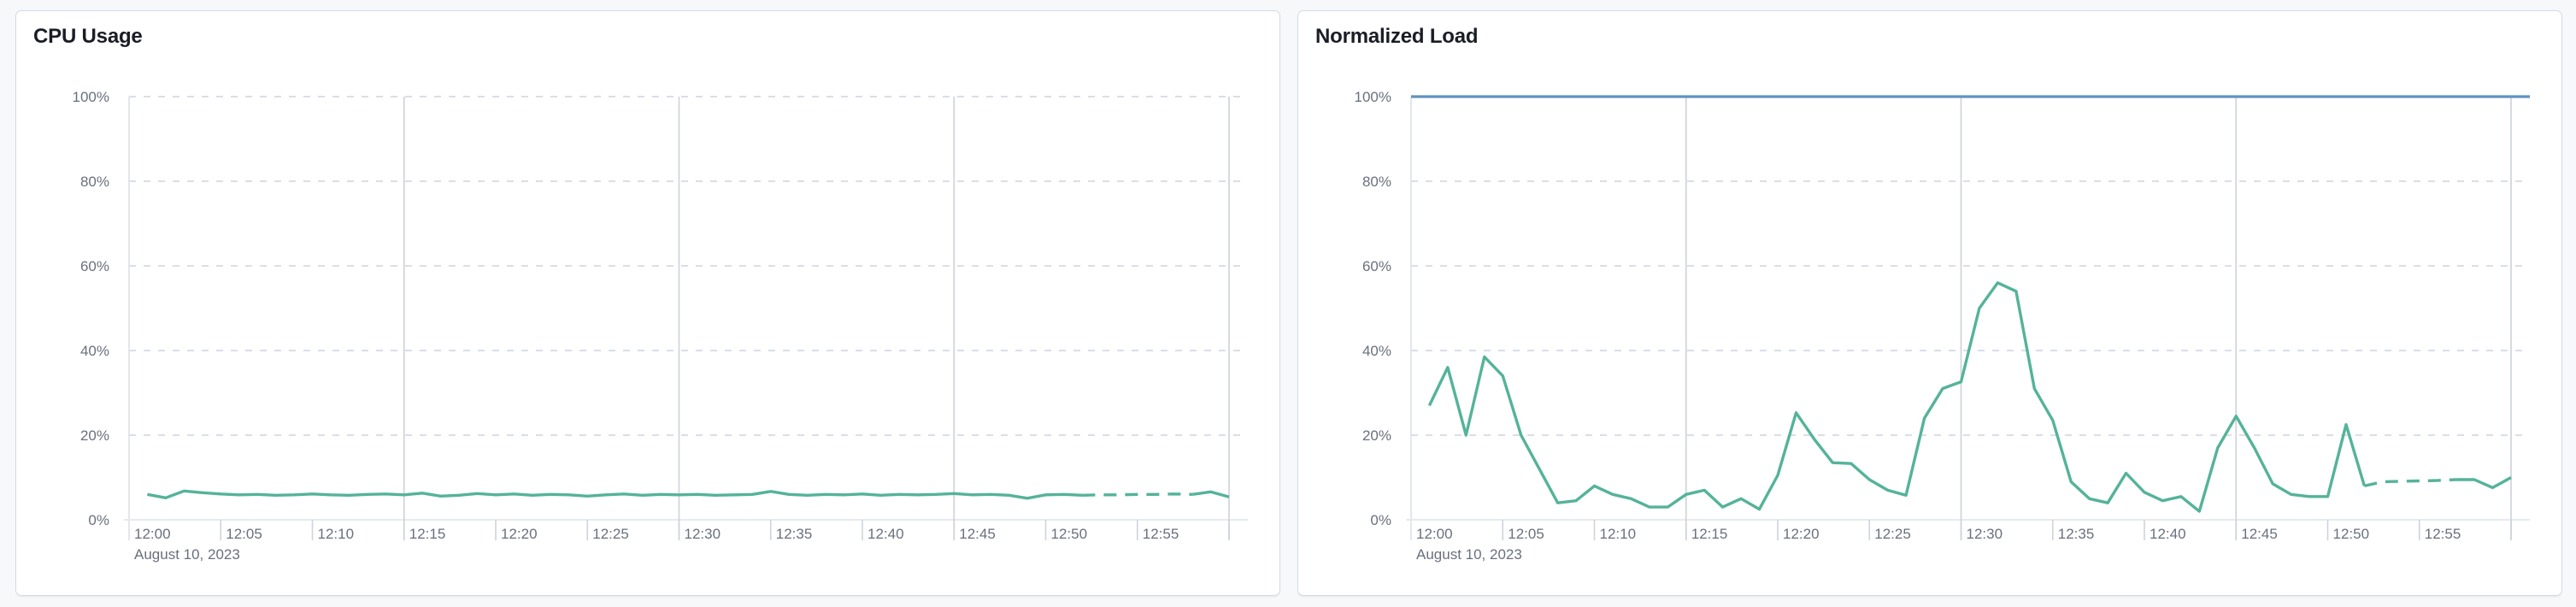  Describe the element at coordinates (2410, 483) in the screenshot. I see `normalized-load-line-partial` at that location.